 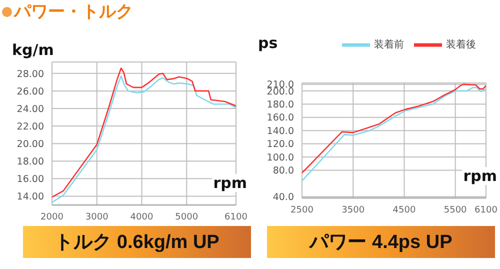 I want to click on text: トルク 0.6kg/m UP, so click(x=137, y=242).